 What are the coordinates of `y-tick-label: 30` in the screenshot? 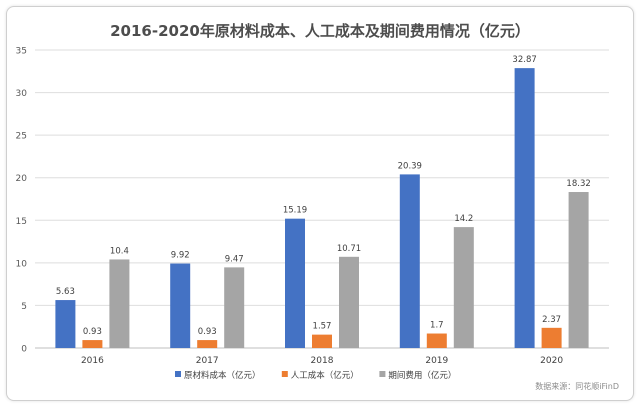 It's located at (22, 94).